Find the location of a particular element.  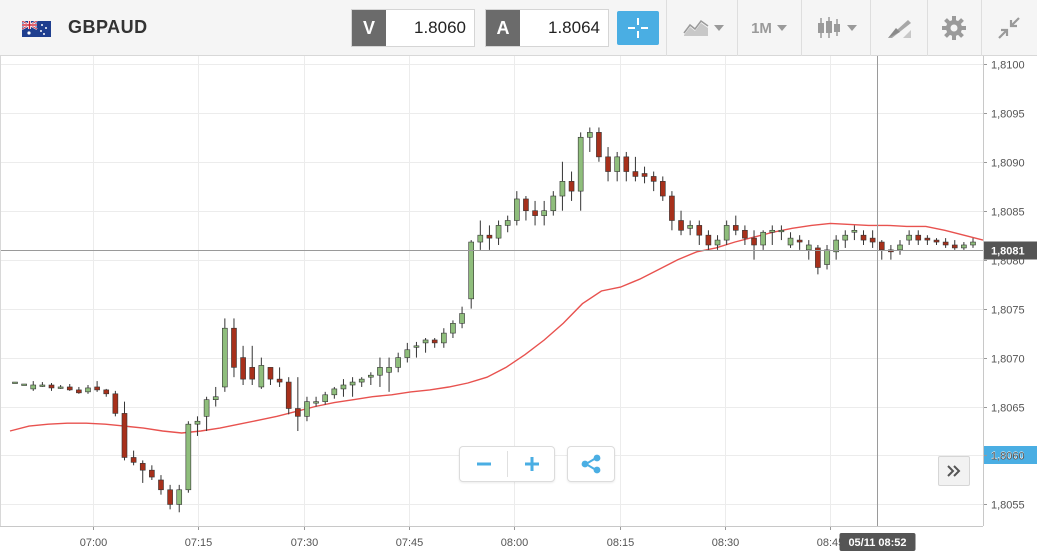

crosshair-button is located at coordinates (638, 28).